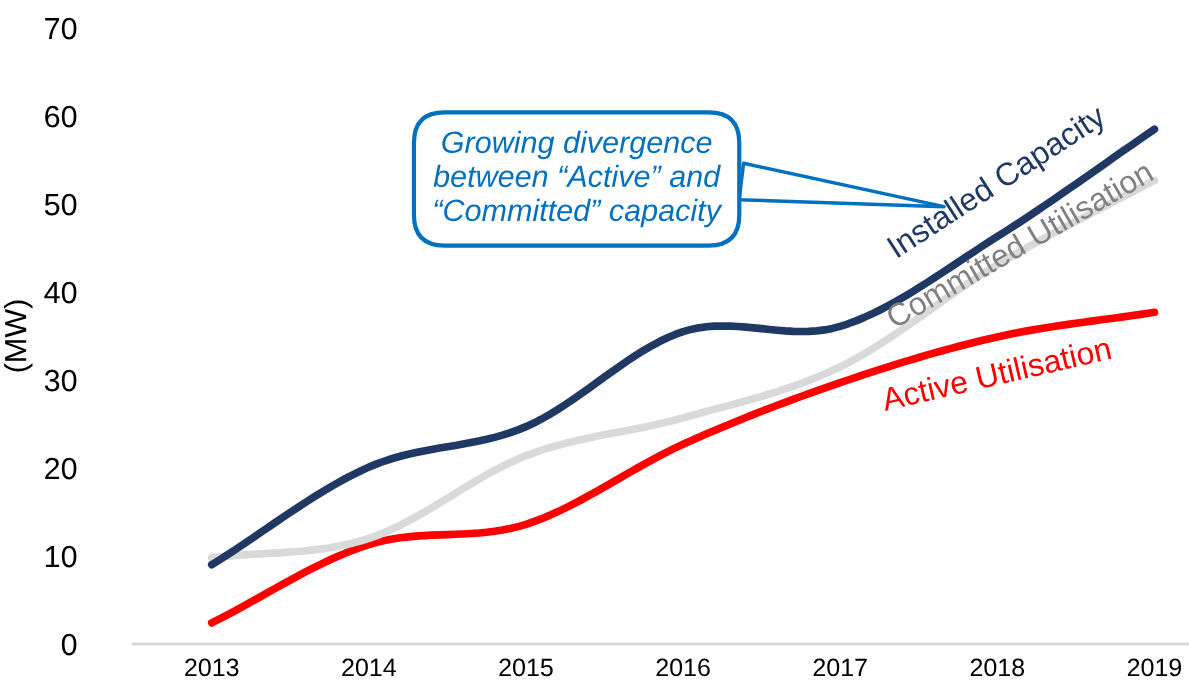 This screenshot has width=1189, height=696. Describe the element at coordinates (61, 468) in the screenshot. I see `y-tick-label: 20` at that location.